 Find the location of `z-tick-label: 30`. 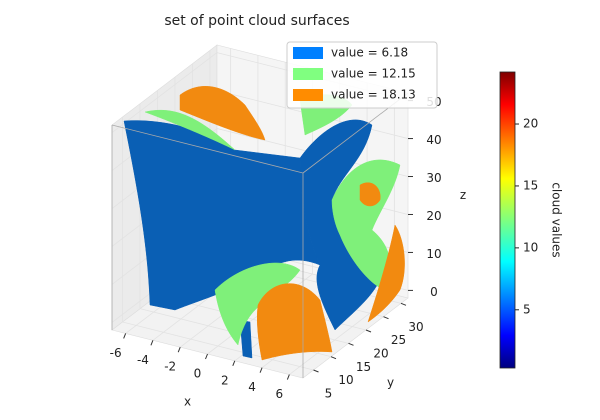

z-tick-label: 30 is located at coordinates (433, 178).